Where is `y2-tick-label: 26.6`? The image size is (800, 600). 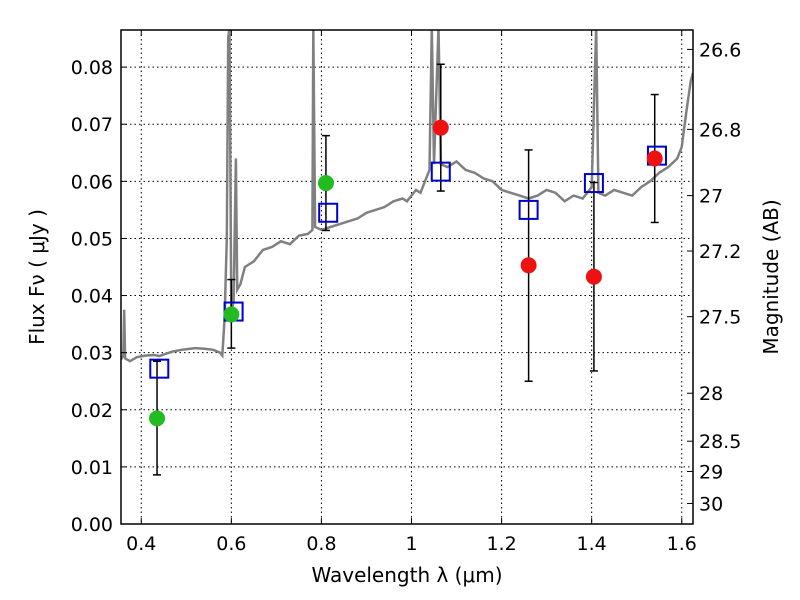
y2-tick-label: 26.6 is located at coordinates (720, 50).